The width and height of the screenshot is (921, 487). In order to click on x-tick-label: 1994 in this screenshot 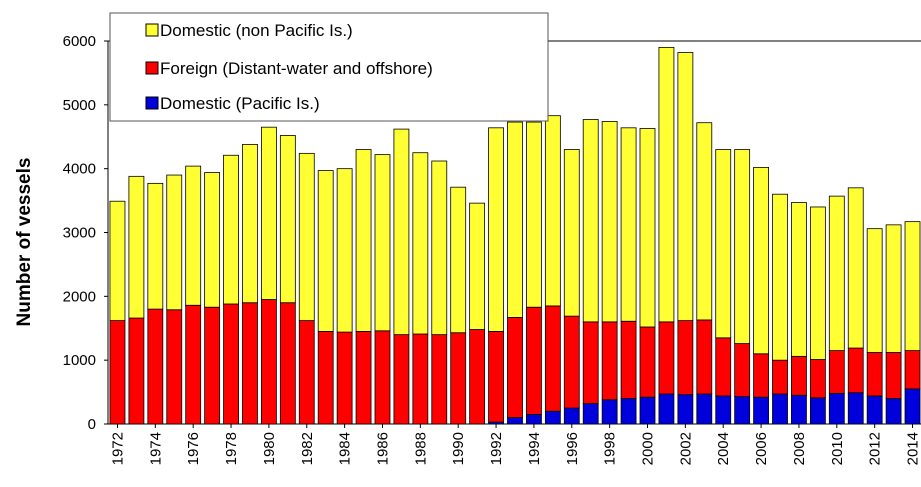, I will do `click(534, 448)`.